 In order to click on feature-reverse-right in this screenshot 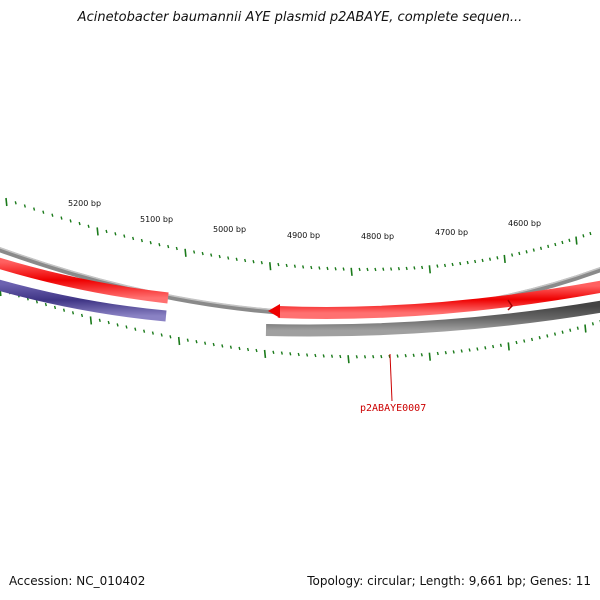, I will do `click(432, 318)`.